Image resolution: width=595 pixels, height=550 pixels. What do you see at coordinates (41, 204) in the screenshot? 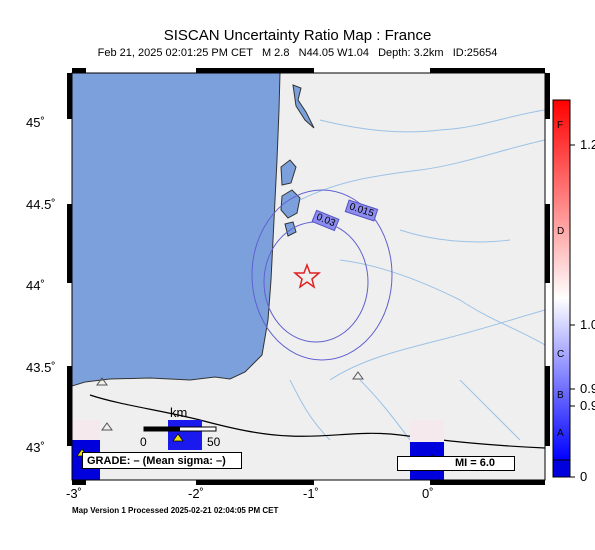
I see `y-label: 44.5˚` at bounding box center [41, 204].